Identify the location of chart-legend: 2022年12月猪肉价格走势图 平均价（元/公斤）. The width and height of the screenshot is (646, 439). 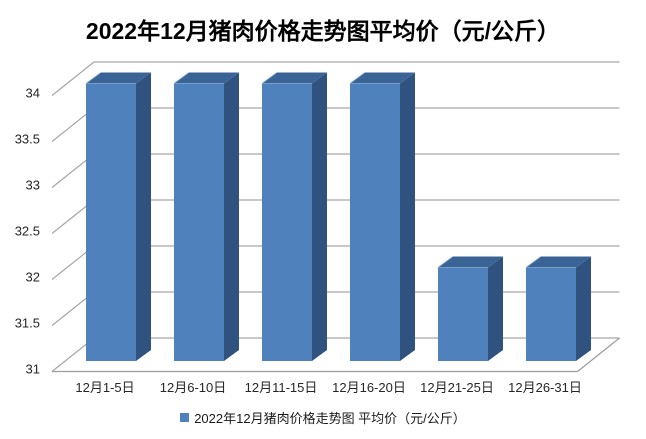
(323, 417).